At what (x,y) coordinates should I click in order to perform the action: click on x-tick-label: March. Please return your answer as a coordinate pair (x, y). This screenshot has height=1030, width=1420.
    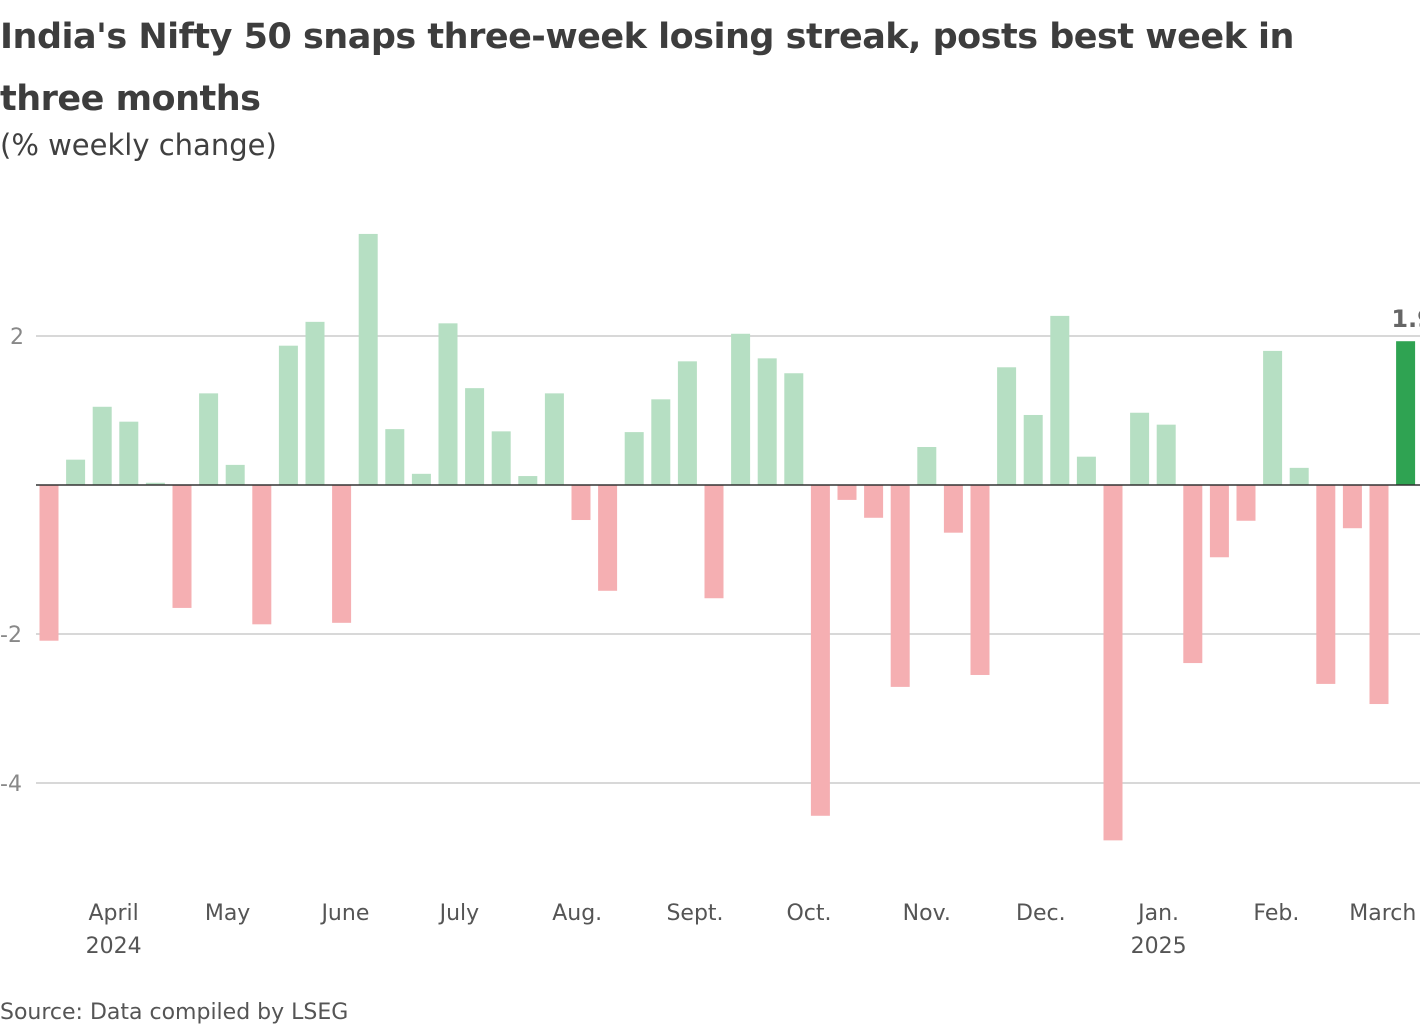
    Looking at the image, I should click on (1382, 913).